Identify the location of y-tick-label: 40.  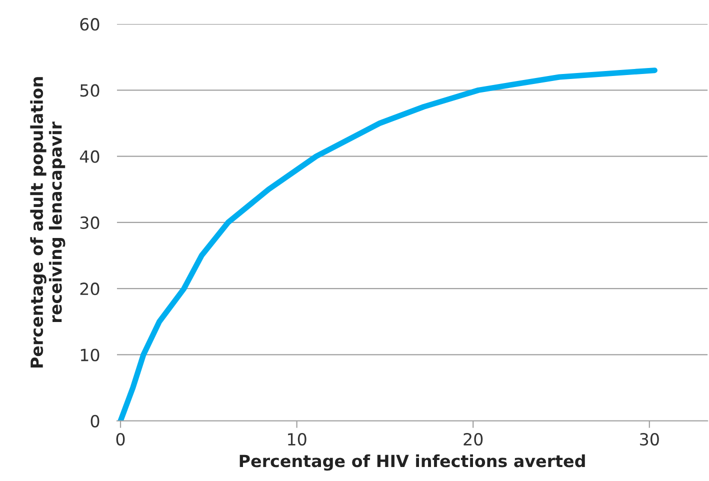
(90, 156).